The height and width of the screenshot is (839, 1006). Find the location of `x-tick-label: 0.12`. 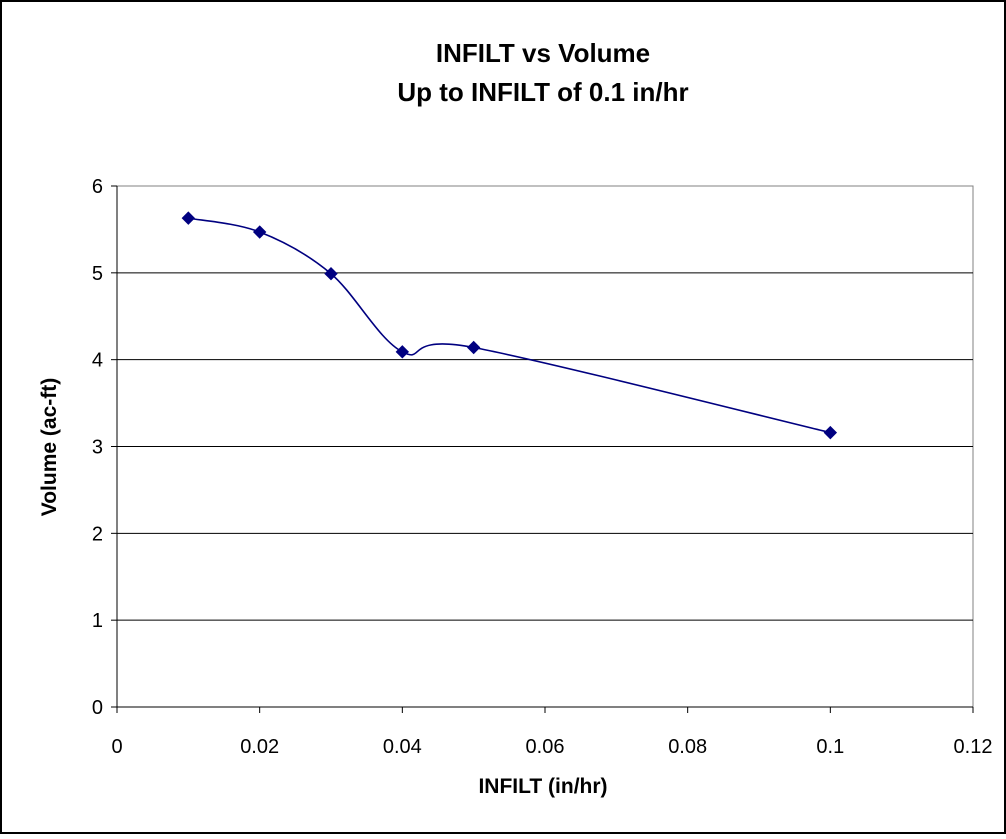

x-tick-label: 0.12 is located at coordinates (973, 747).